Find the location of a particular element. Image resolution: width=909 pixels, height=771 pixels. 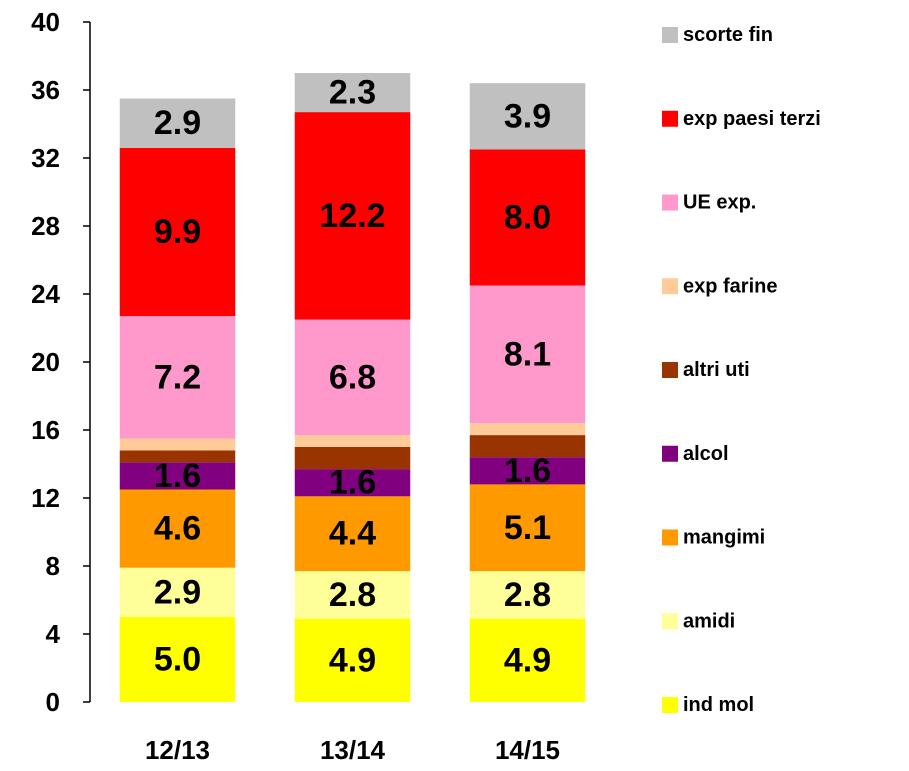

legend-label: exp paesi terzi is located at coordinates (752, 119).